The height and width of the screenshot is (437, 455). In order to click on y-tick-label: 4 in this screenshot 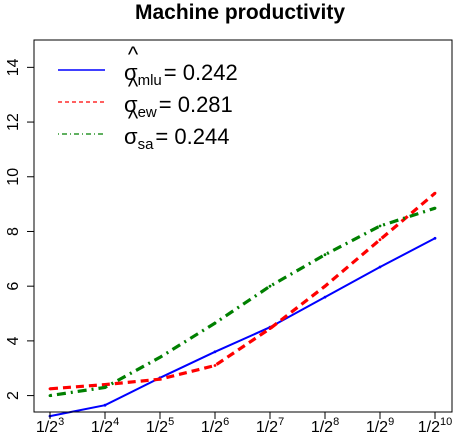, I will do `click(13, 340)`.